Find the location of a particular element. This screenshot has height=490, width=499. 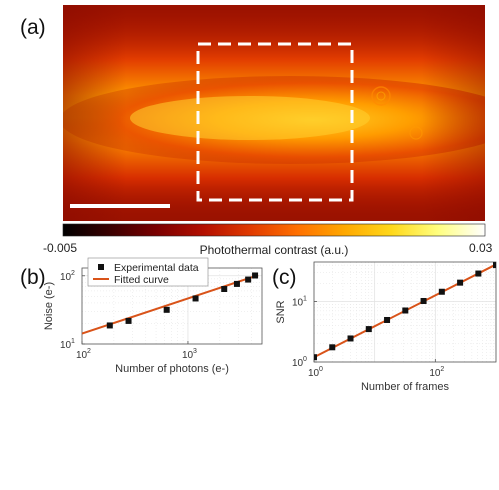

panel-label-c: (c) is located at coordinates (284, 277).